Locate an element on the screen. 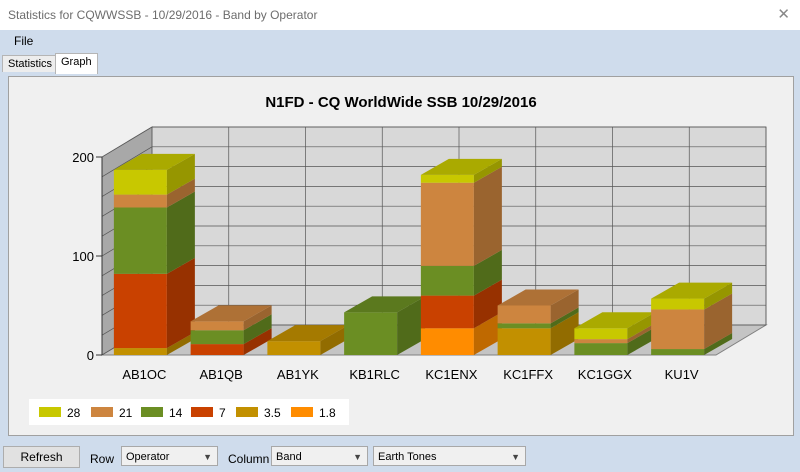  legend-label: 3.5 is located at coordinates (272, 413).